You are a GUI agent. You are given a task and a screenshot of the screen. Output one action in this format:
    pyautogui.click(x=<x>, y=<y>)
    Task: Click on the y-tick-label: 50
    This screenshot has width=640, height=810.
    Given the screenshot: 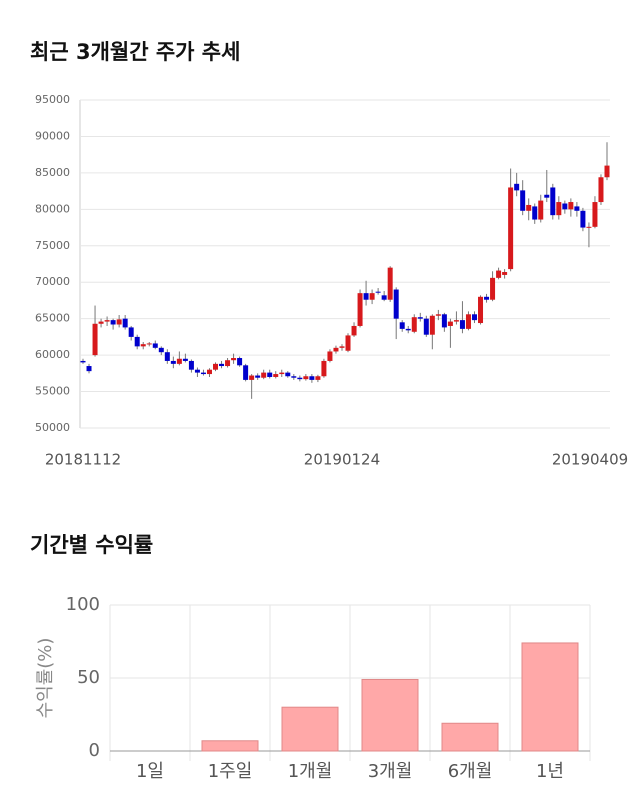 What is the action you would take?
    pyautogui.click(x=88, y=677)
    